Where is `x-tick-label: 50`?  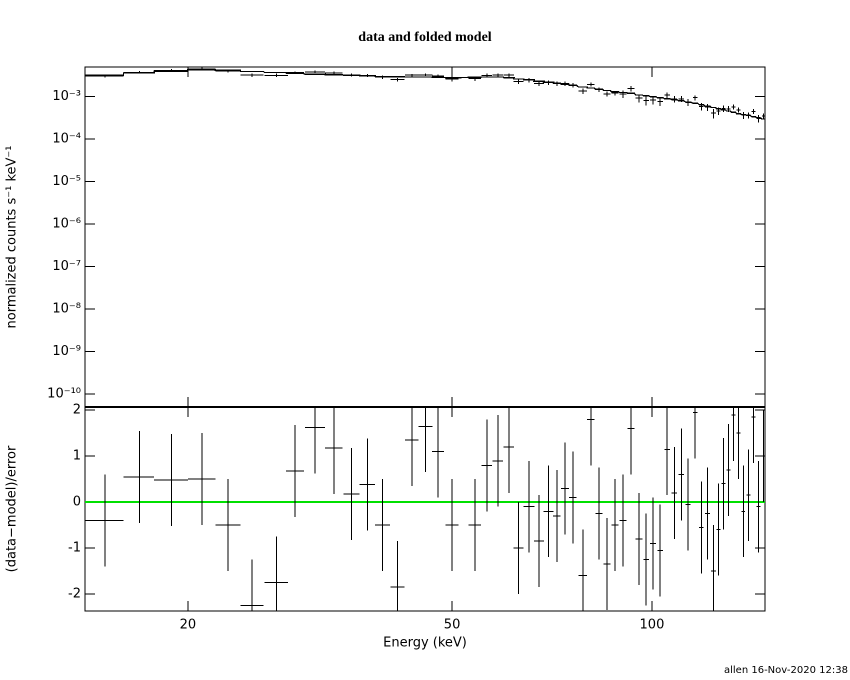
x-tick-label: 50 is located at coordinates (452, 625).